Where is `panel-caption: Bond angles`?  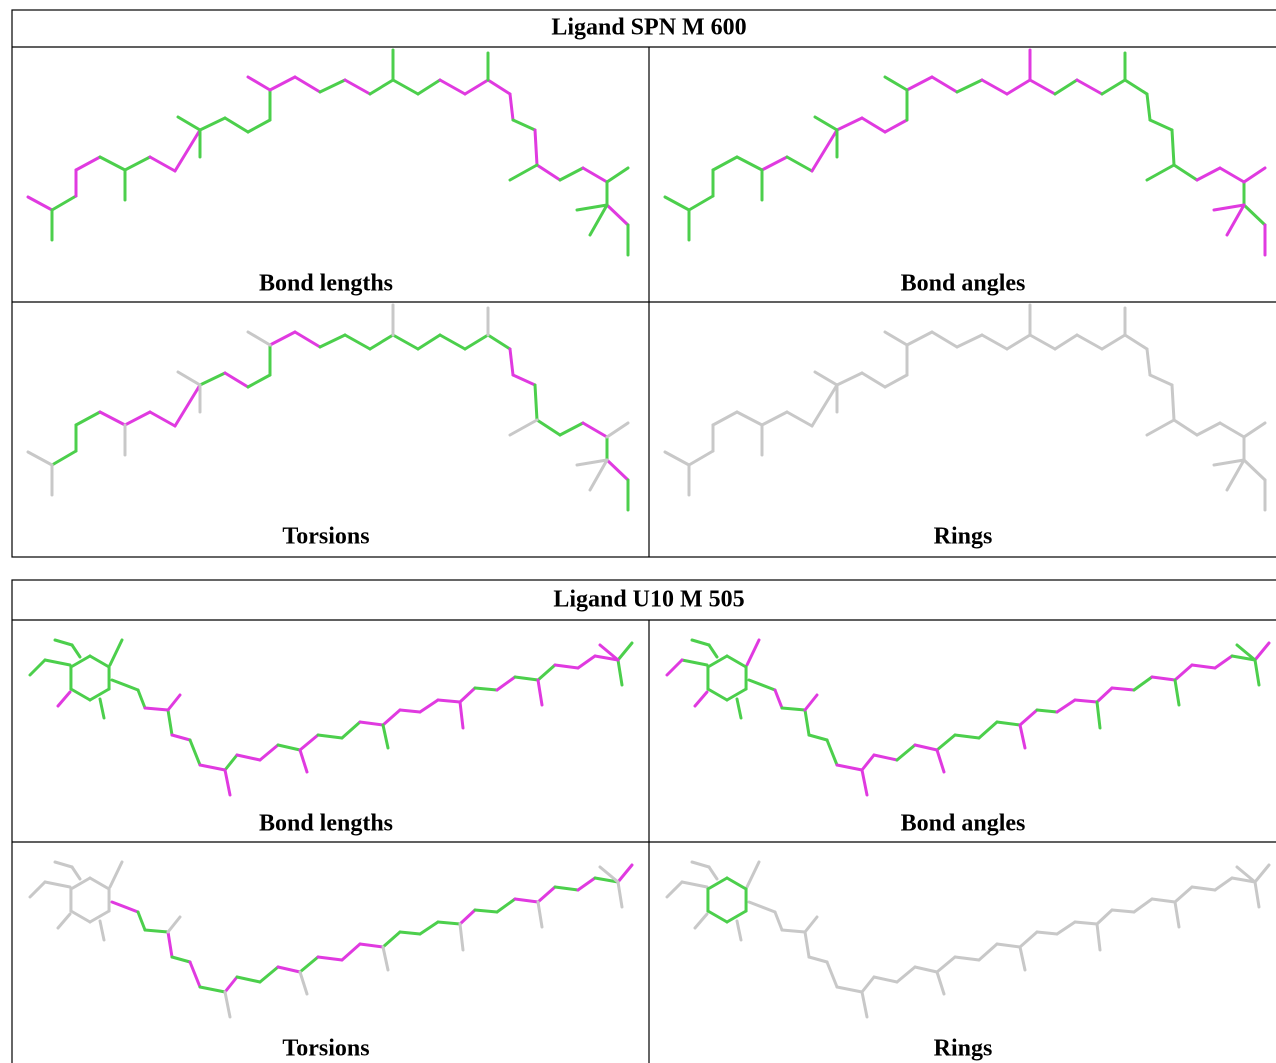 panel-caption: Bond angles is located at coordinates (963, 824).